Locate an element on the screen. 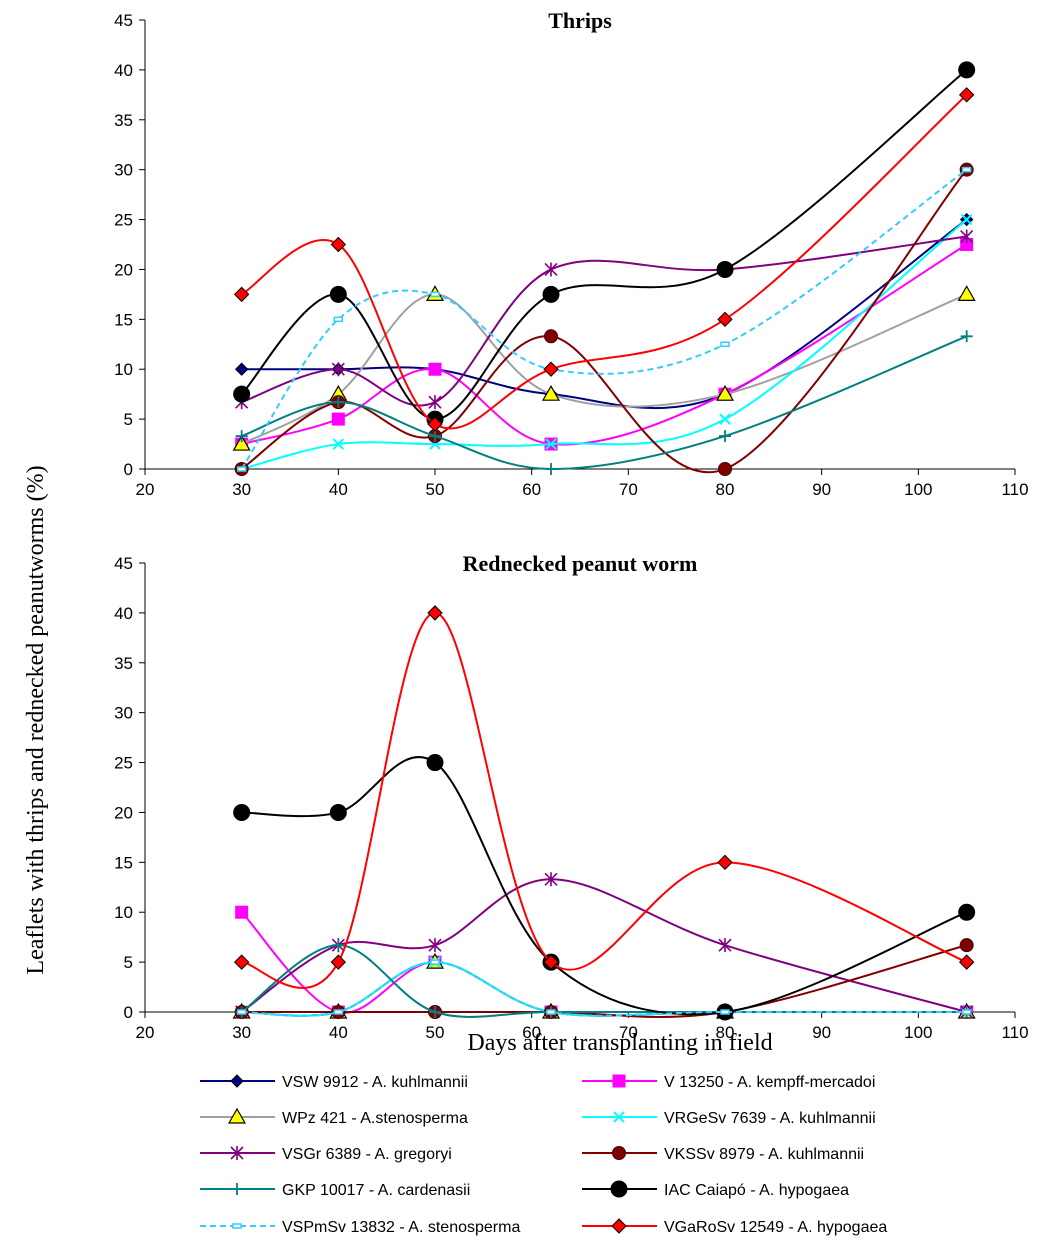 The image size is (1056, 1260). legend-label: VGaRoSv 12549 - A. hypogaea is located at coordinates (775, 1227).